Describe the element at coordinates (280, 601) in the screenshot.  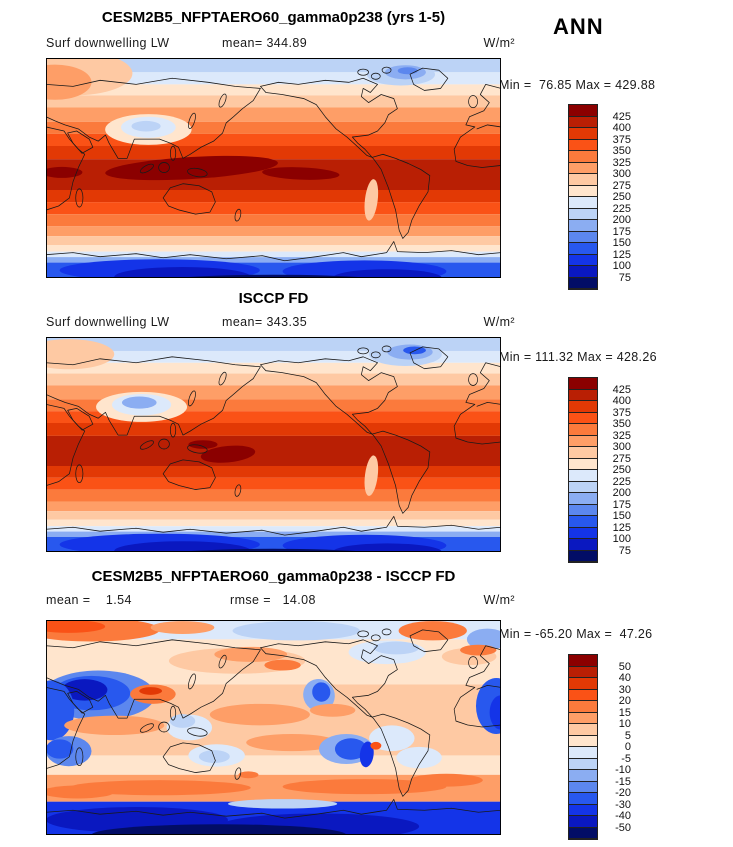
I see `panel-3-subheader: mean = 1.54 rmse = 14.08 W/m²` at that location.